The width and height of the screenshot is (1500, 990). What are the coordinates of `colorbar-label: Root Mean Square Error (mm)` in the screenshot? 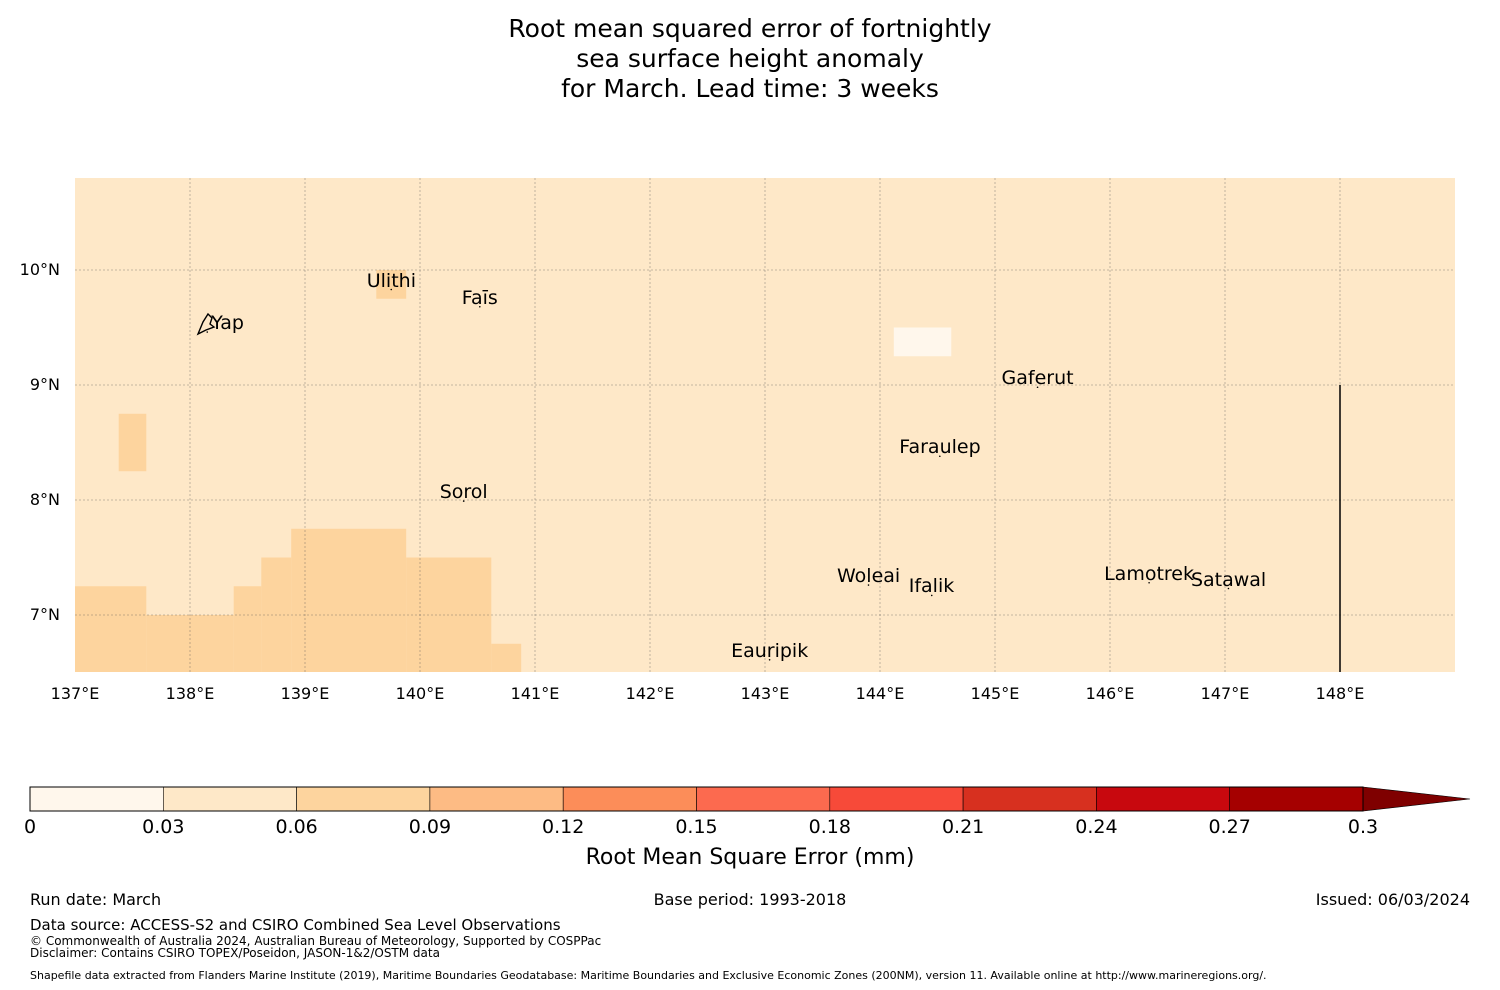 It's located at (750, 857).